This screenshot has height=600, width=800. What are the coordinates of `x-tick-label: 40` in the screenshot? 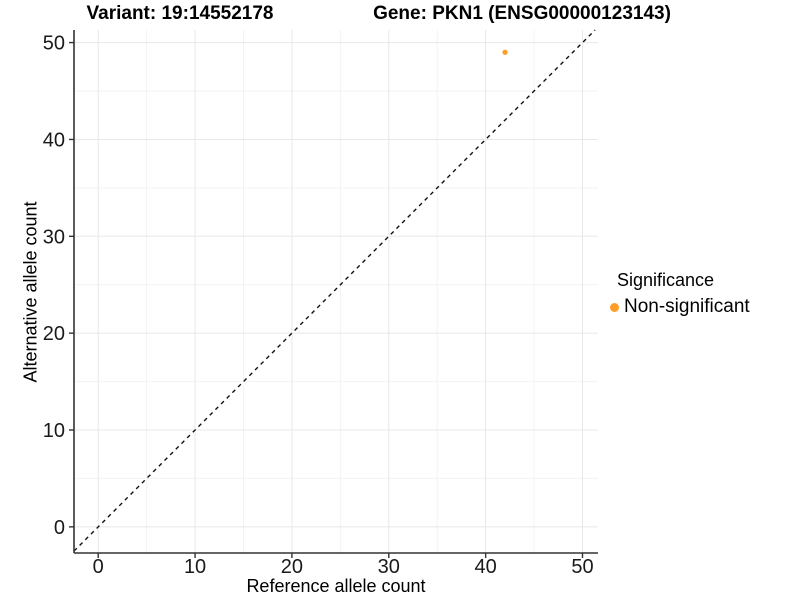 It's located at (486, 567).